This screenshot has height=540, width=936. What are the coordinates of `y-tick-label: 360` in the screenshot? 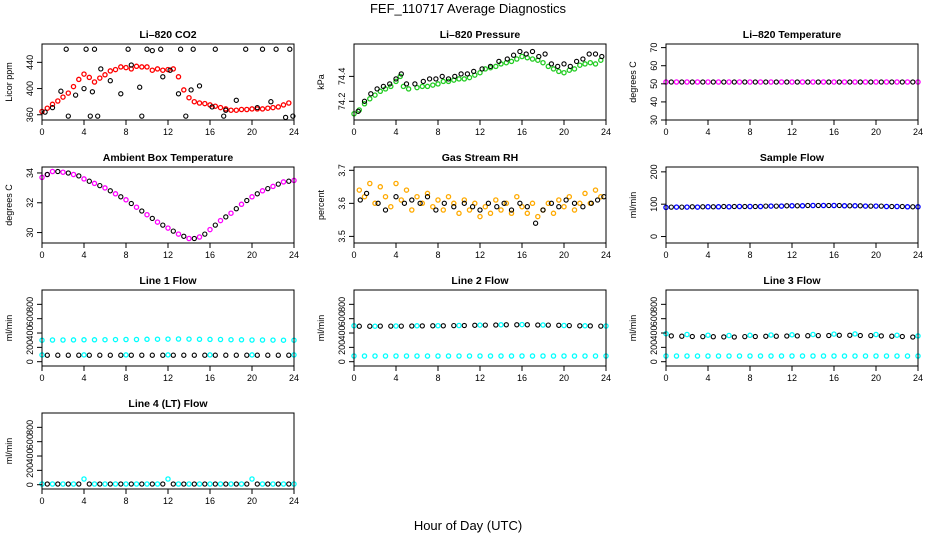 It's located at (30, 114).